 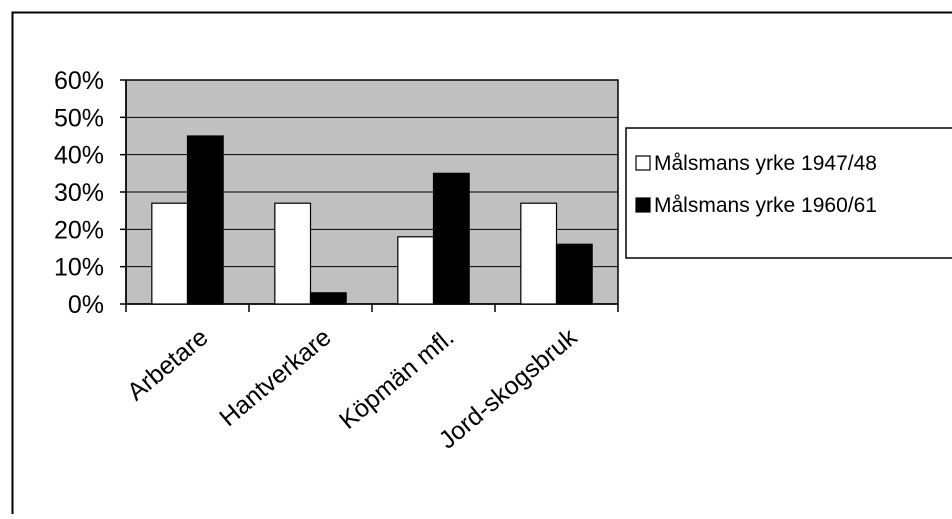 I want to click on bar-1-k-pm-n-mfl-, so click(x=416, y=270).